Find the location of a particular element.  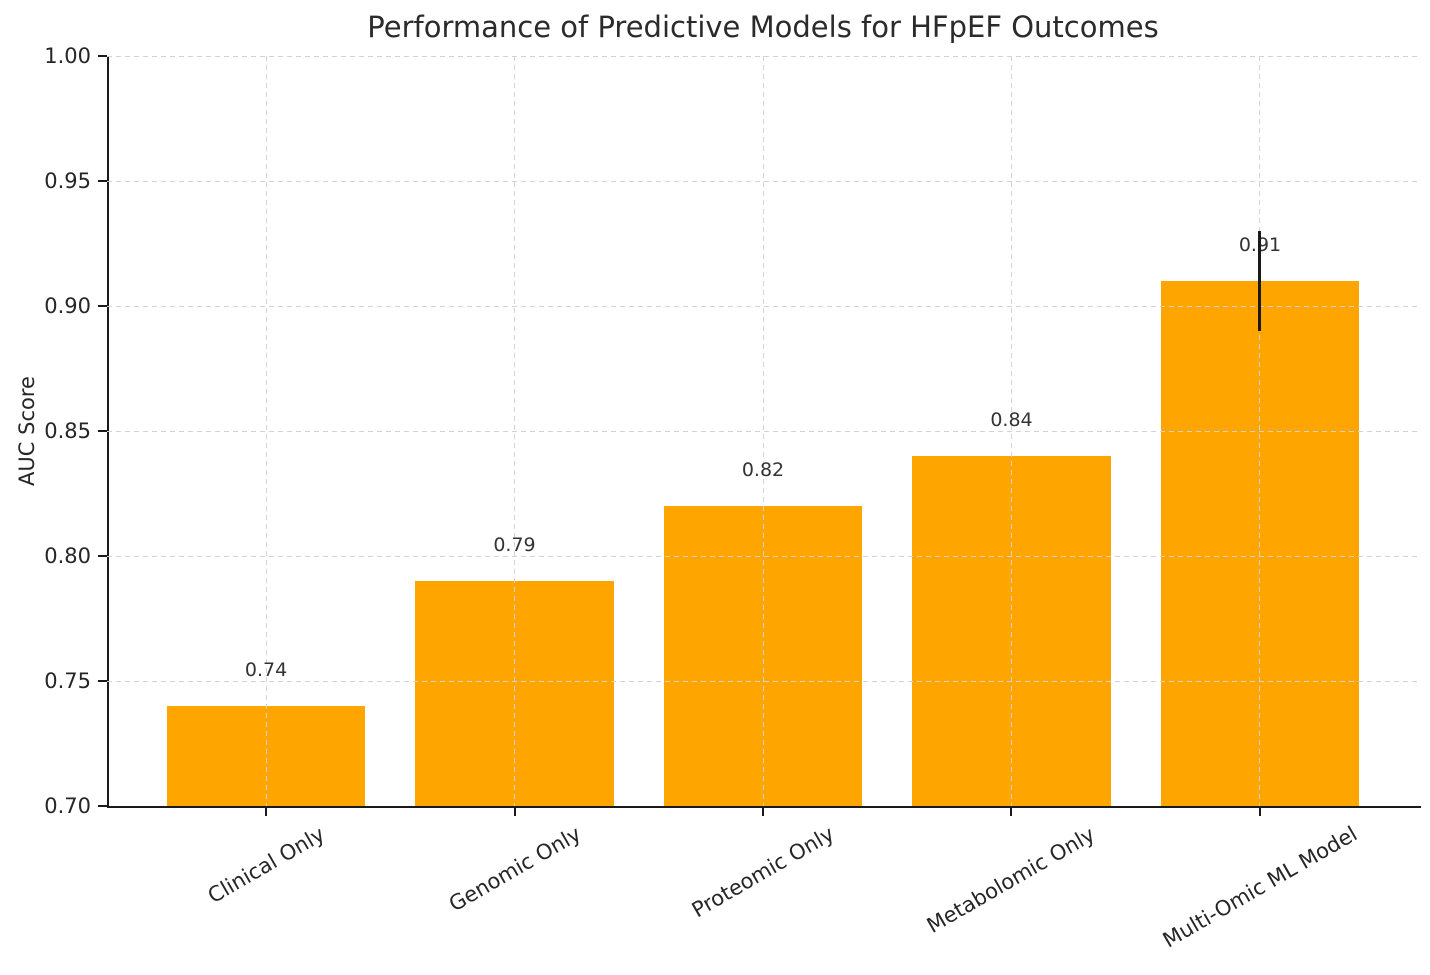

x-tick-label: Metabolomic Only is located at coordinates (1011, 880).